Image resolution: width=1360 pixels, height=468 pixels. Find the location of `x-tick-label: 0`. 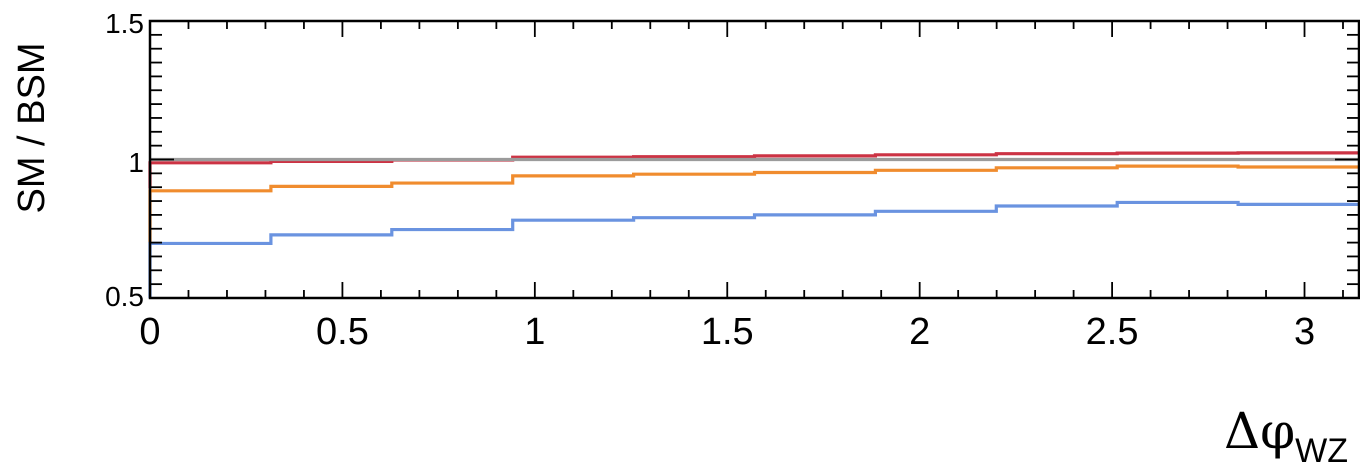

x-tick-label: 0 is located at coordinates (149, 332).